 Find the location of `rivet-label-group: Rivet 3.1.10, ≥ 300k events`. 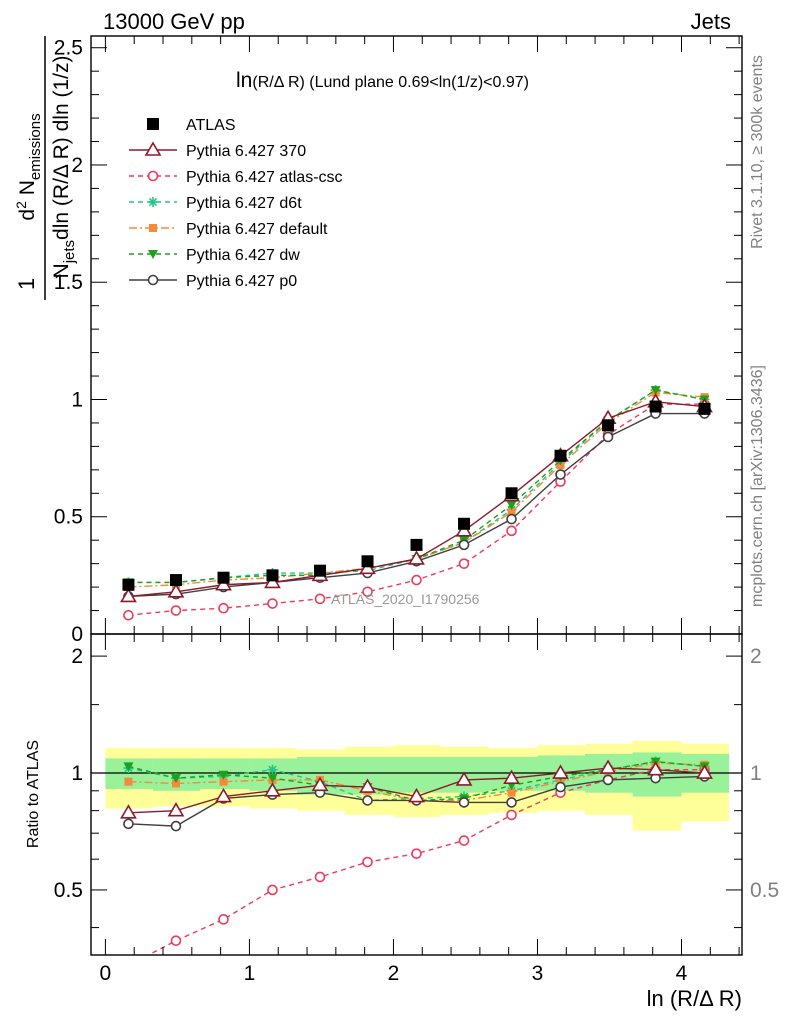

rivet-label-group: Rivet 3.1.10, ≥ 300k events is located at coordinates (757, 152).